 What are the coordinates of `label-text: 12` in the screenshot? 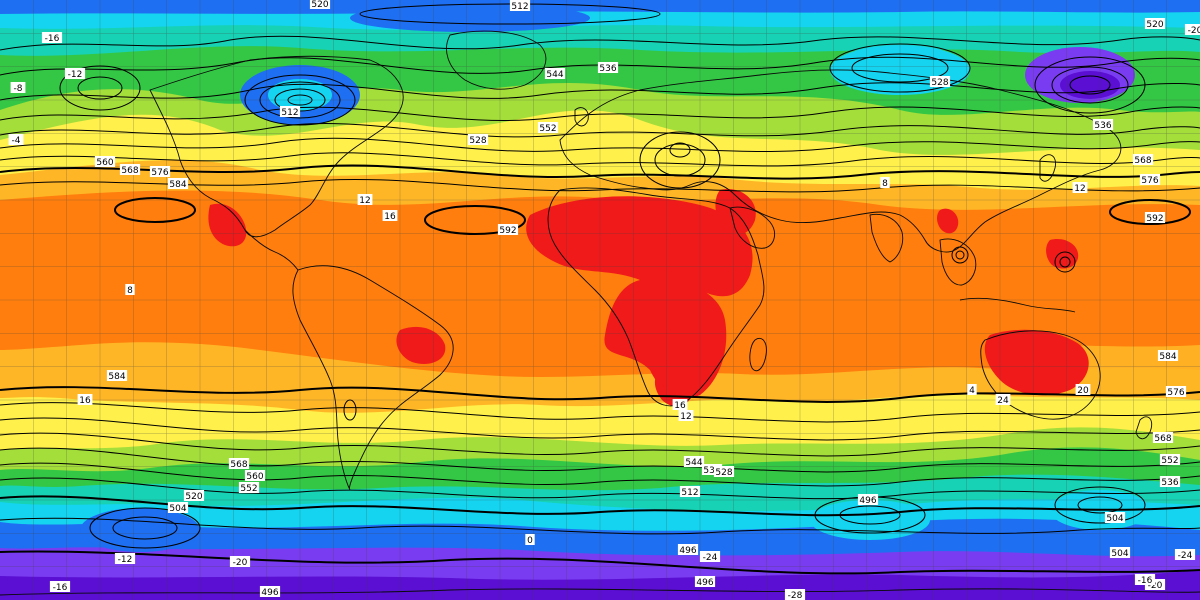 It's located at (364, 201).